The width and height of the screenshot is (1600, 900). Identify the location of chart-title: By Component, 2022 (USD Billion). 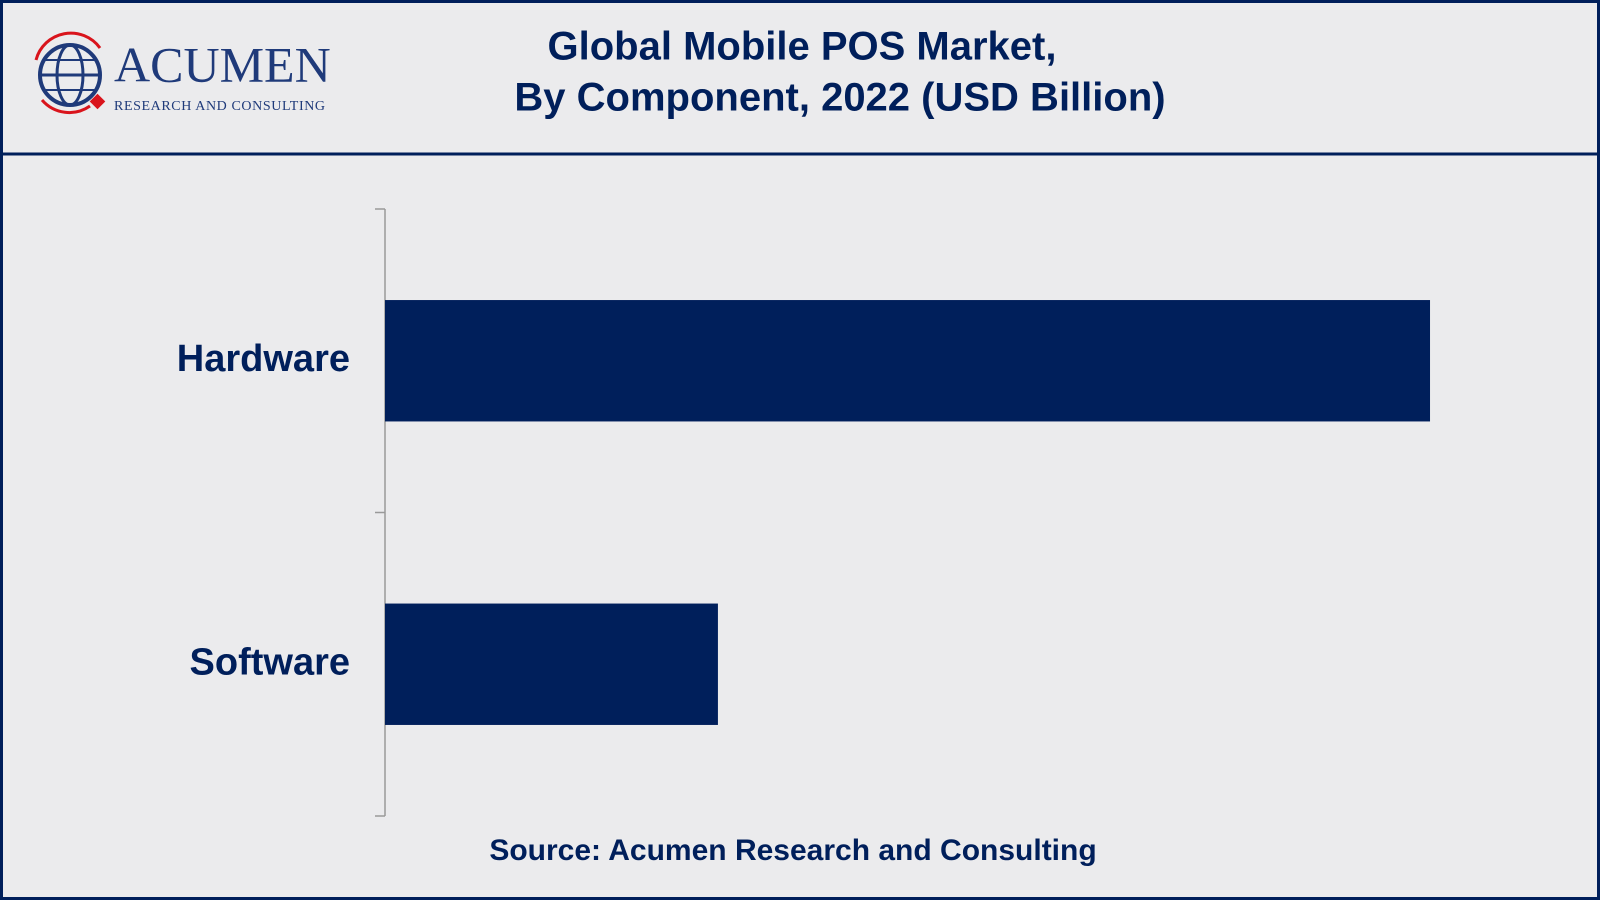
(839, 98).